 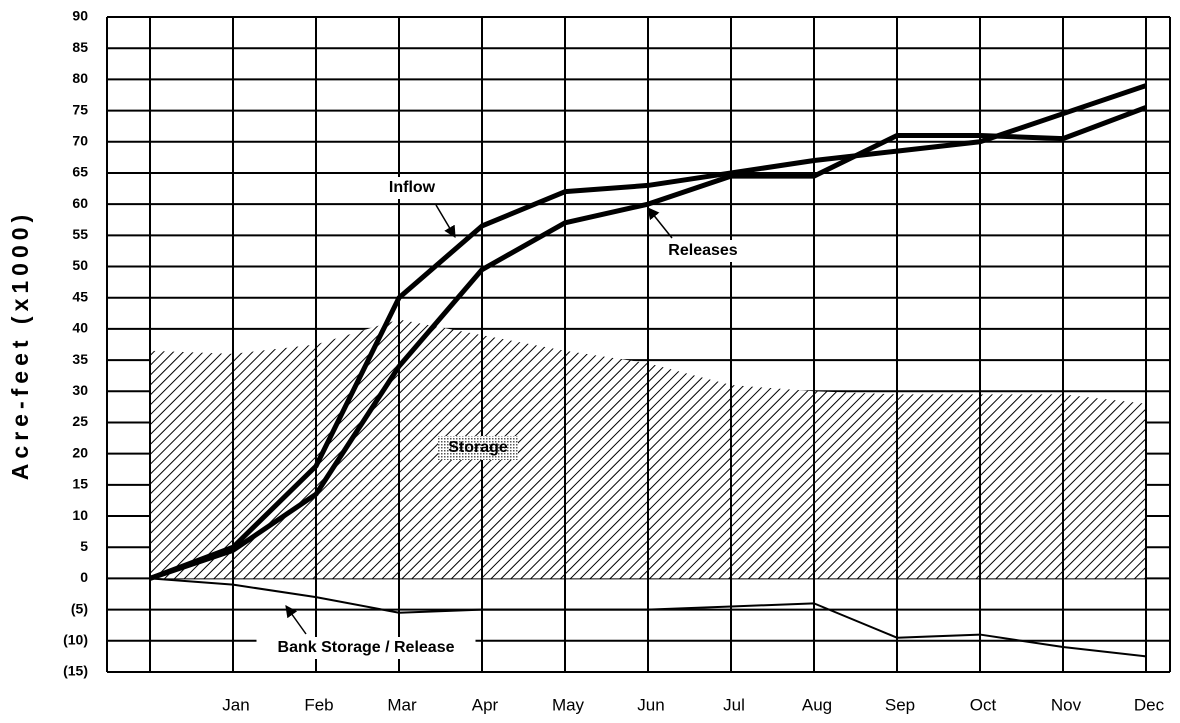 What do you see at coordinates (80, 515) in the screenshot?
I see `y-tick-label: 10` at bounding box center [80, 515].